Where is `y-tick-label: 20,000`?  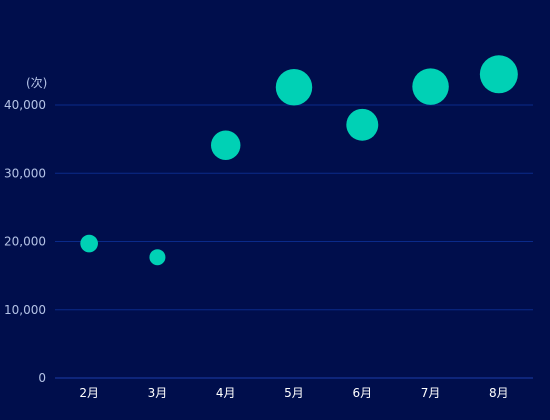 y-tick-label: 20,000 is located at coordinates (25, 242).